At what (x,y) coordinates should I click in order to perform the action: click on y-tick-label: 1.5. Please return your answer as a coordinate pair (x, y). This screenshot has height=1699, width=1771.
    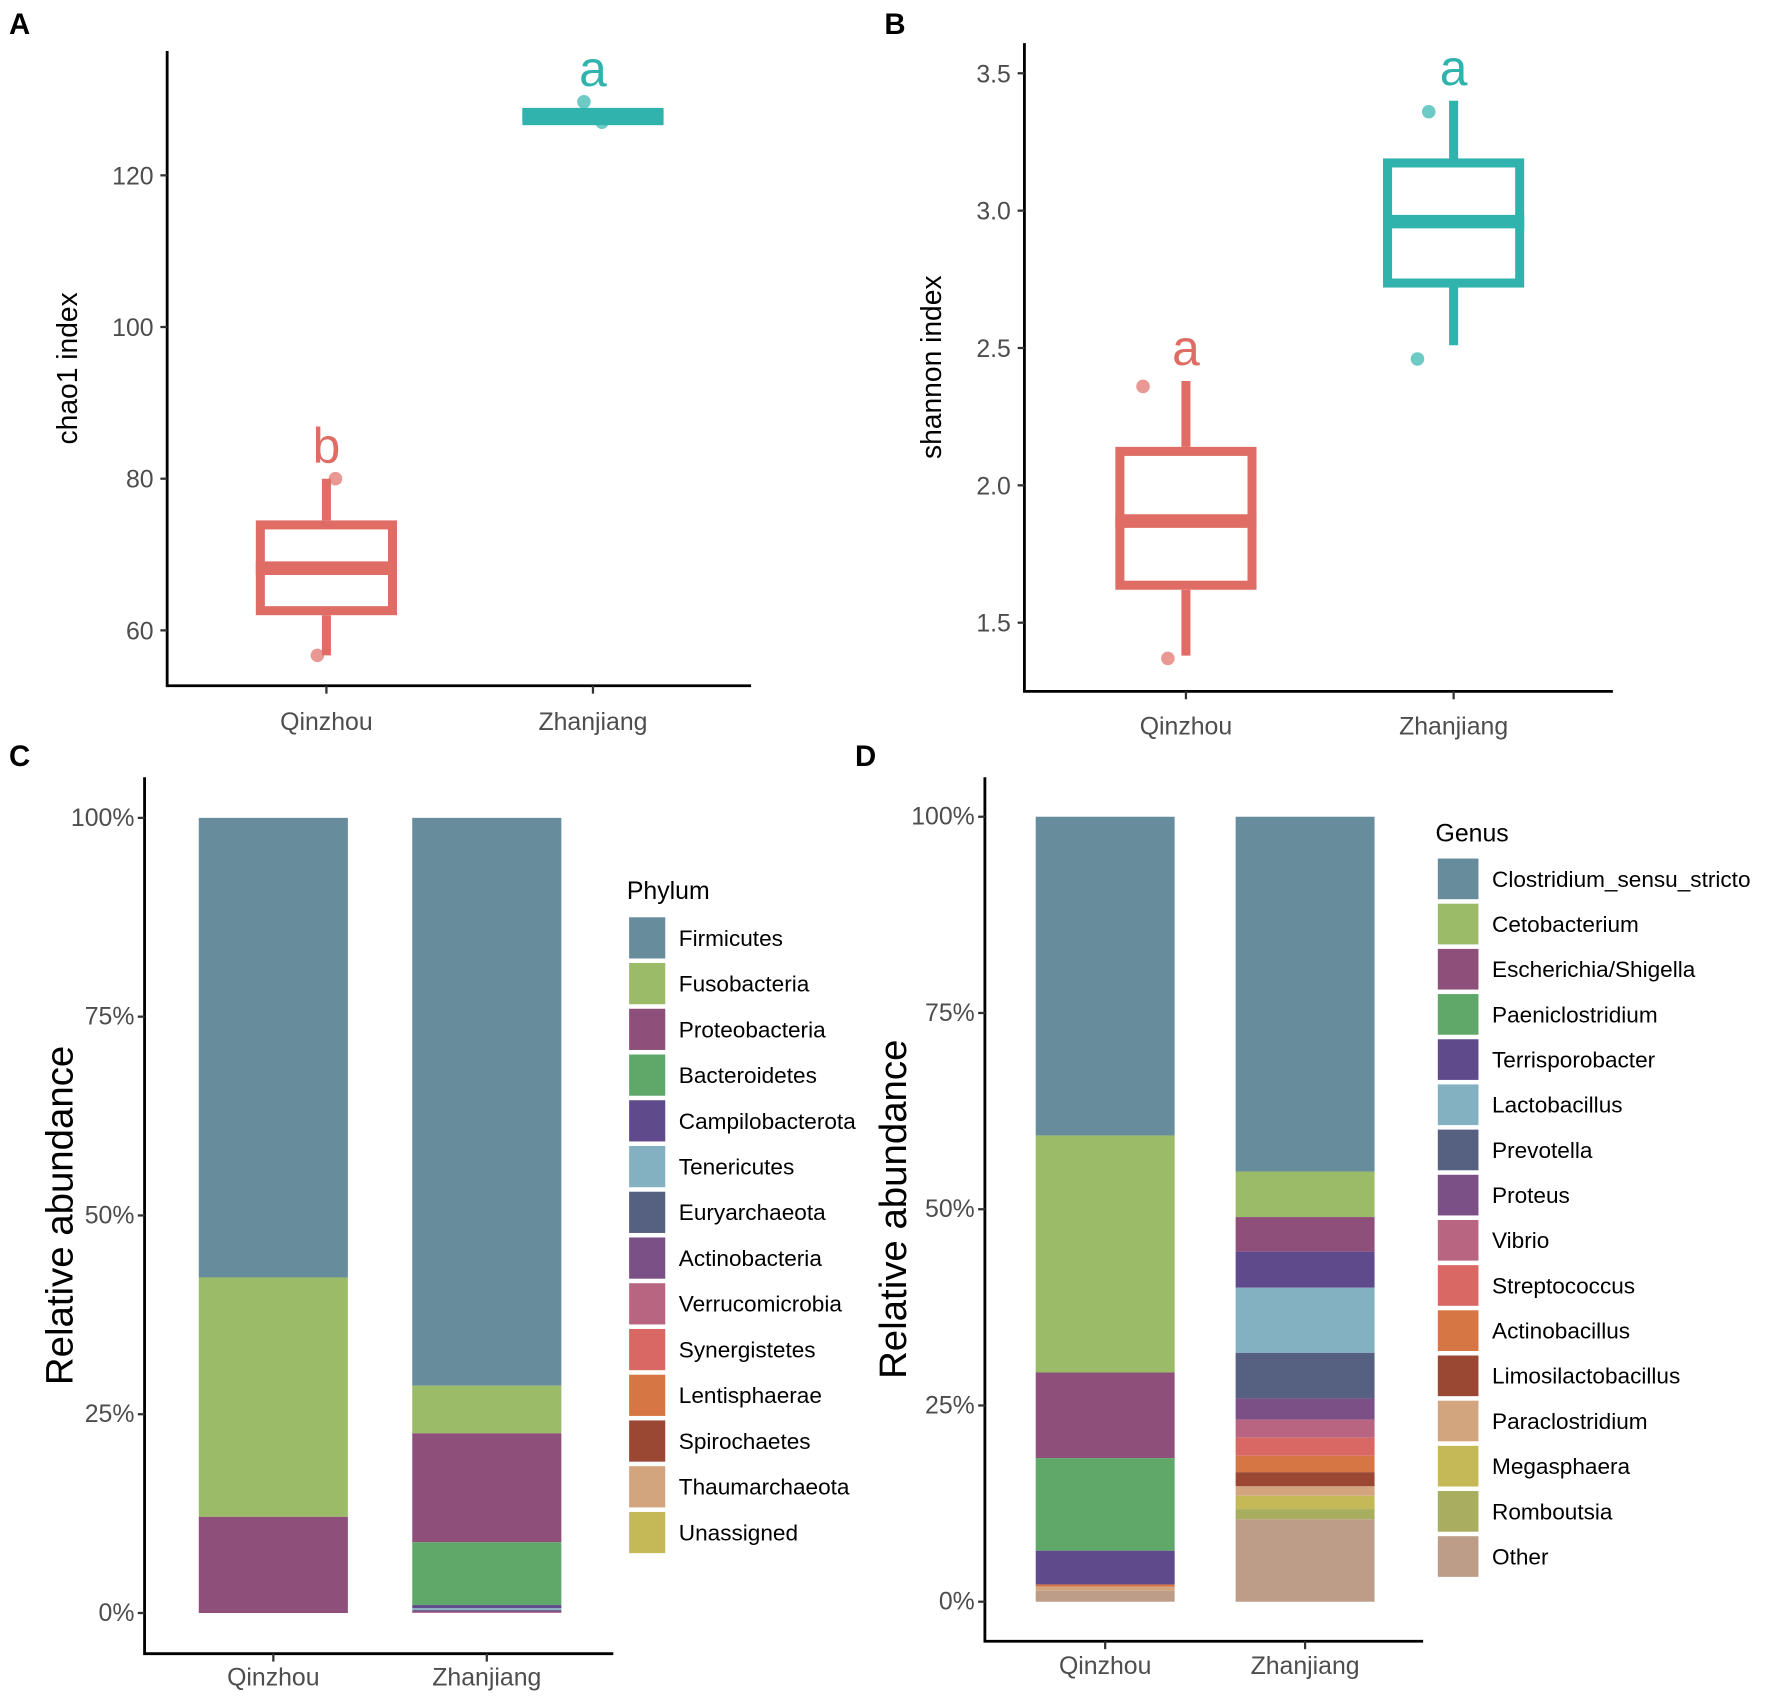
    Looking at the image, I should click on (993, 624).